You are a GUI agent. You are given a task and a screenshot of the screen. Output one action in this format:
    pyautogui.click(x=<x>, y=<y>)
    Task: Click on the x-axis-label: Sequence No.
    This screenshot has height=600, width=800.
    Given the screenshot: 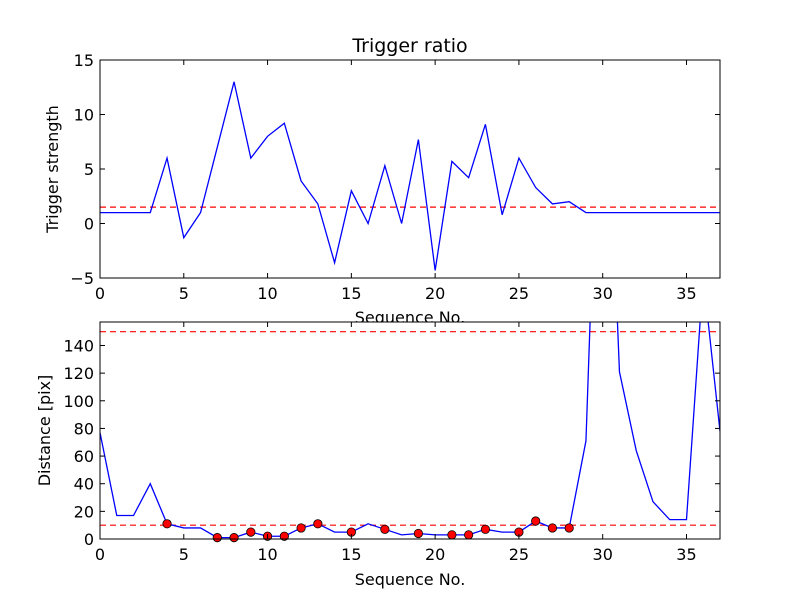 What is the action you would take?
    pyautogui.click(x=410, y=579)
    